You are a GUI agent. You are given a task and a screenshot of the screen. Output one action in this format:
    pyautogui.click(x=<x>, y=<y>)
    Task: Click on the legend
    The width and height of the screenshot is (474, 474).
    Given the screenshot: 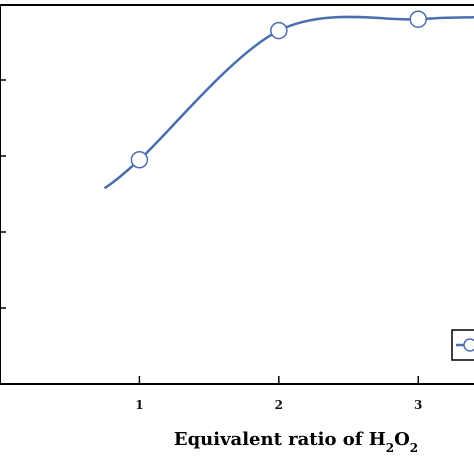 What is the action you would take?
    pyautogui.click(x=462, y=345)
    